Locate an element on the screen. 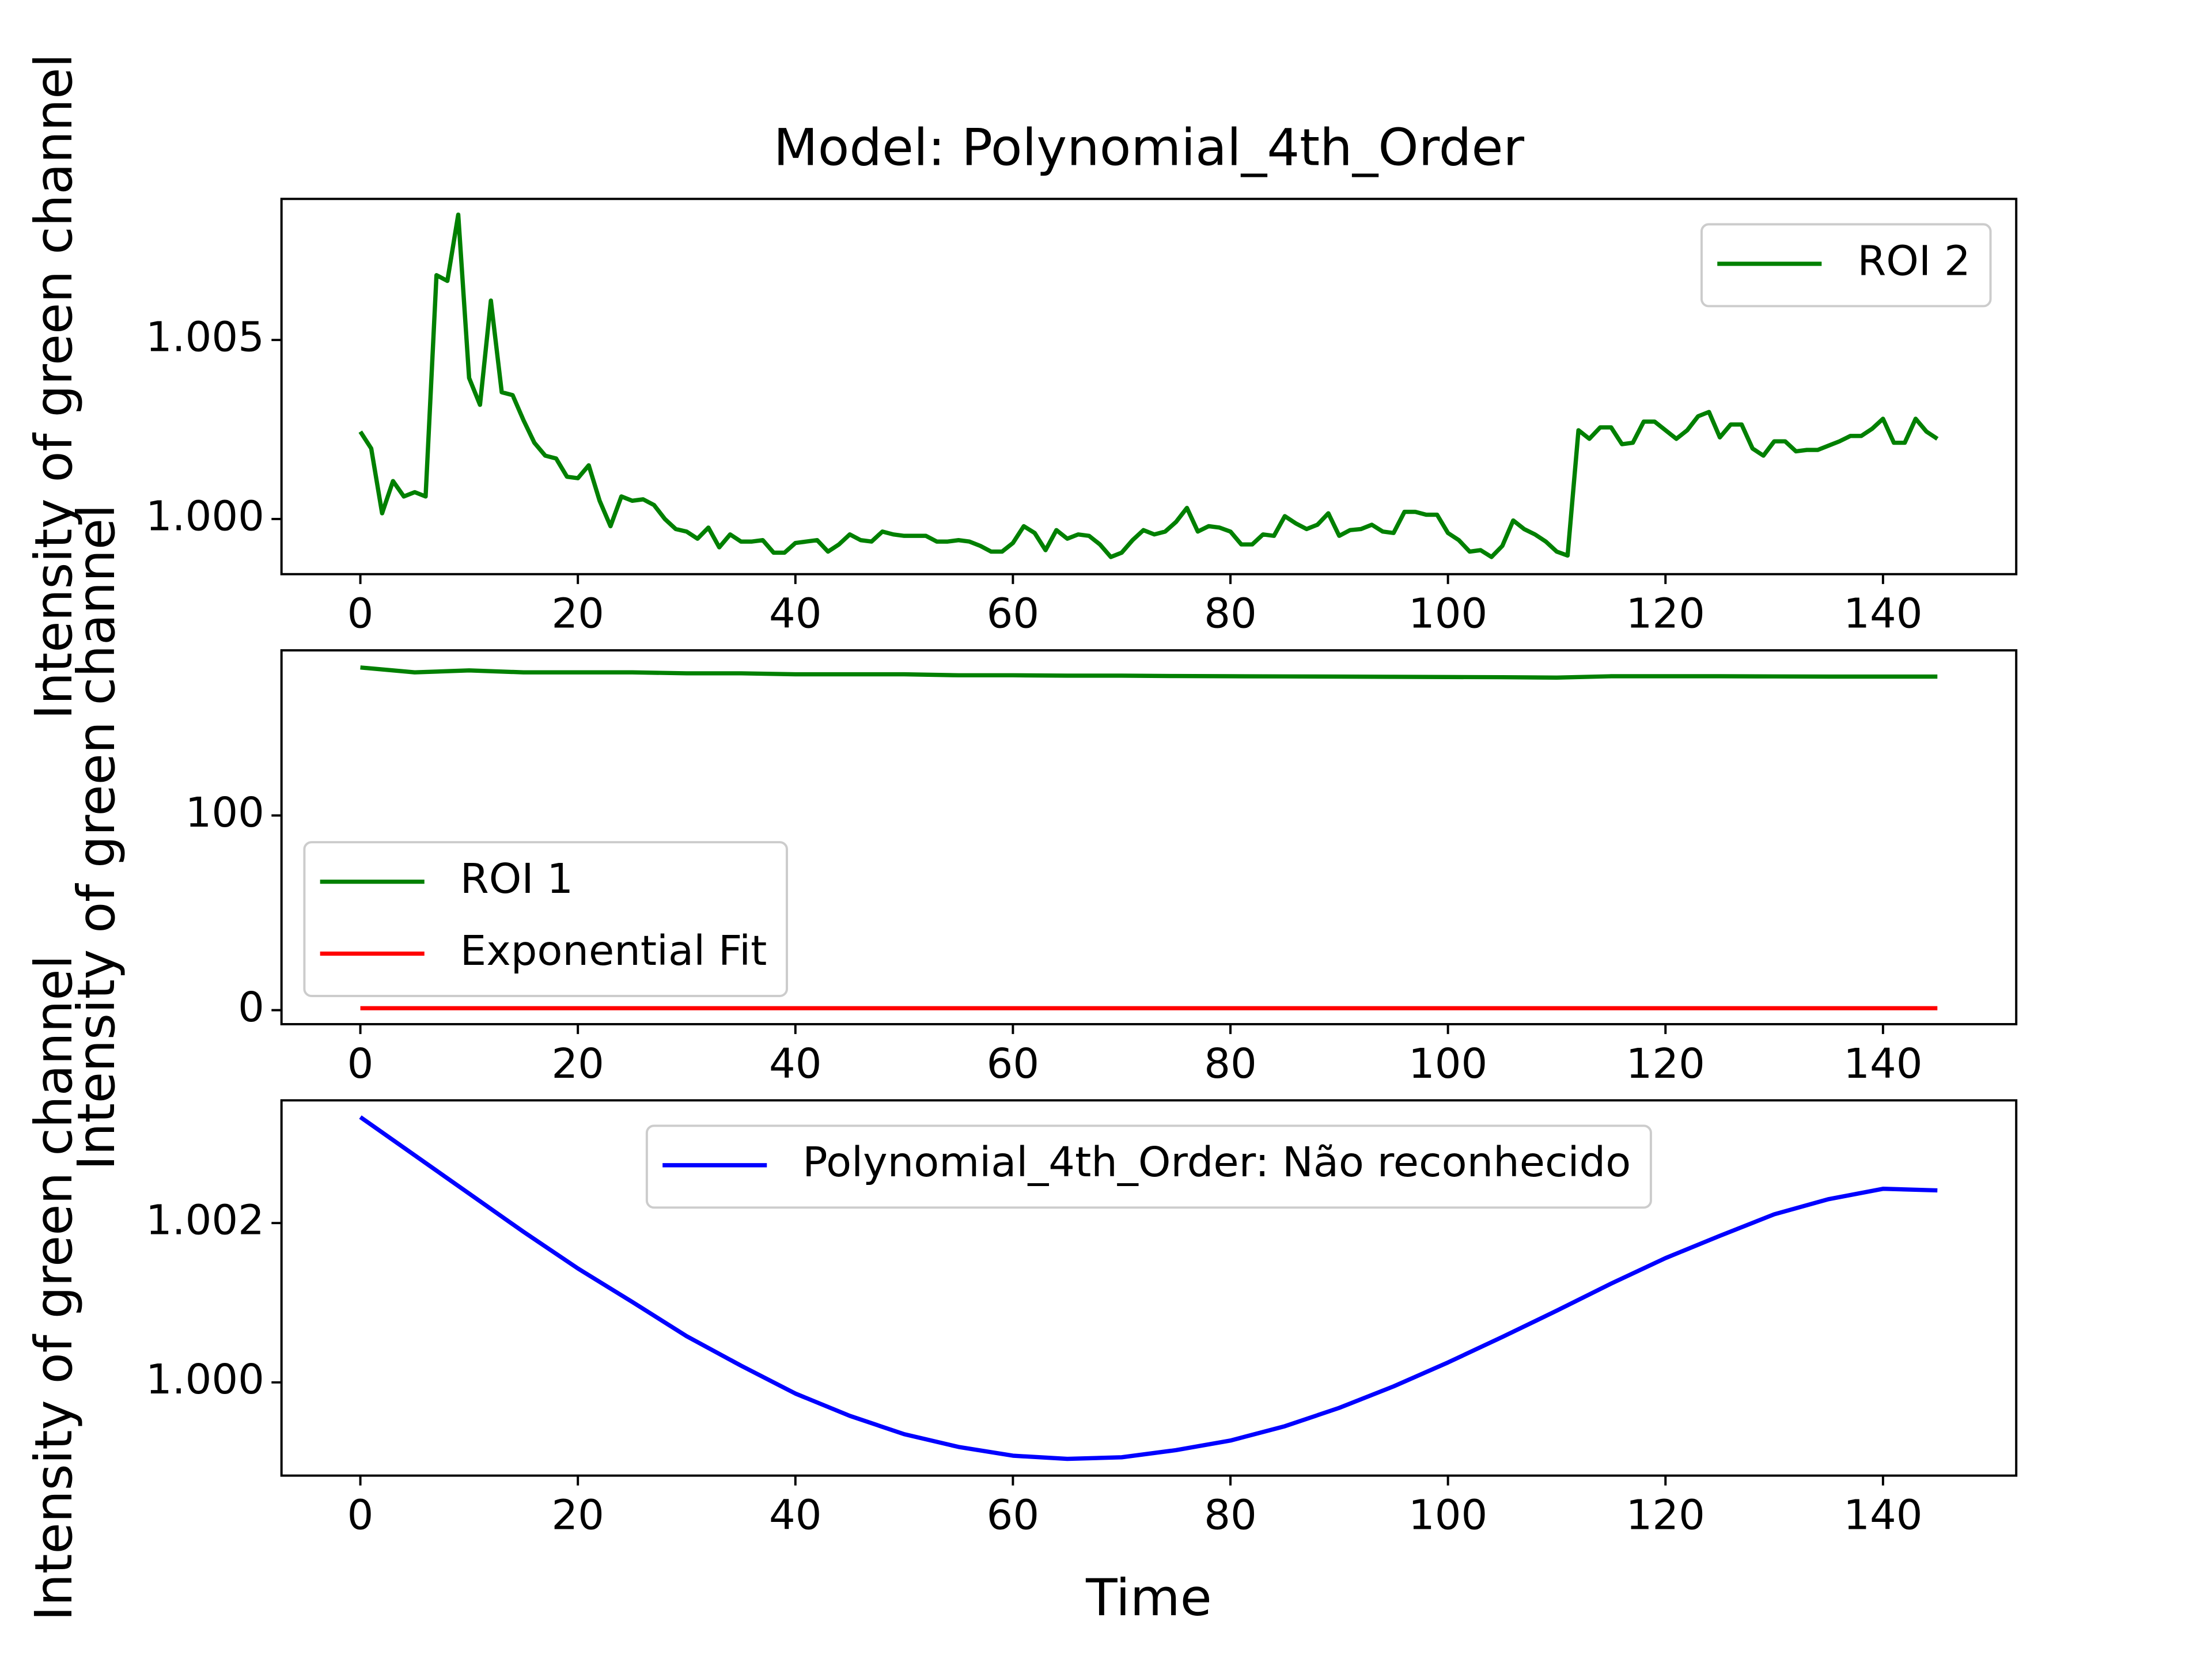 The height and width of the screenshot is (1659, 2212). legend-label: ROI 1 is located at coordinates (516, 878).